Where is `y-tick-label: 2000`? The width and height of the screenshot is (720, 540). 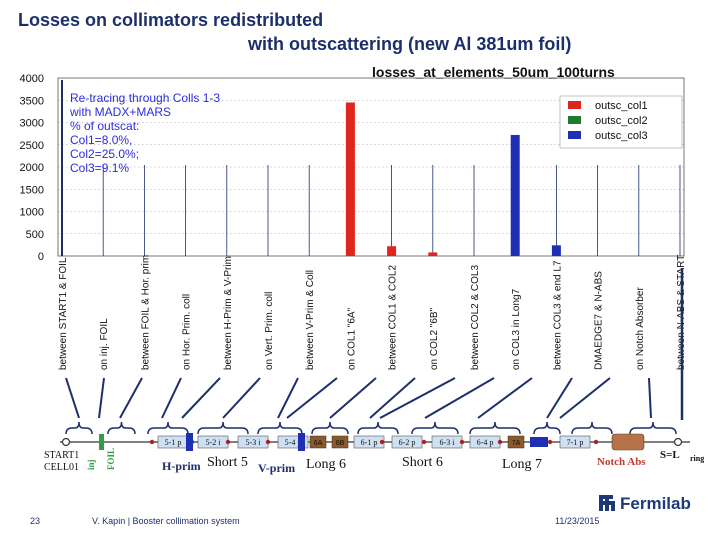
y-tick-label: 2000 is located at coordinates (32, 168).